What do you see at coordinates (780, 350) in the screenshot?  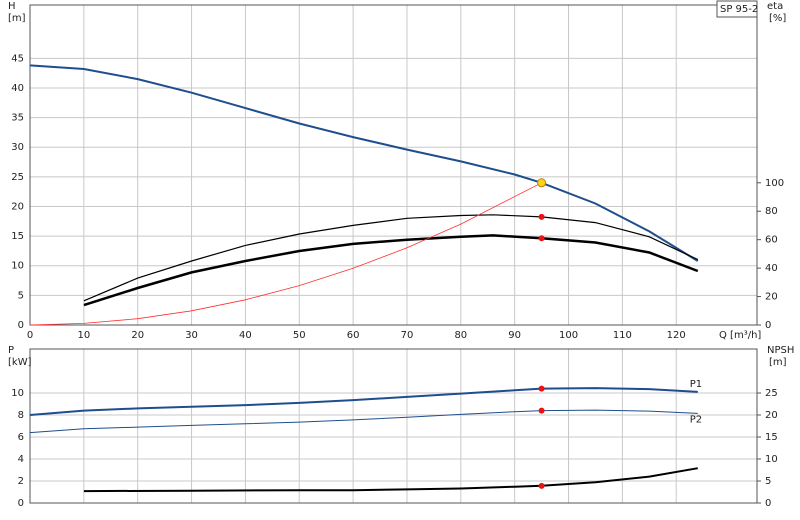 I see `y2-axis-label: NPSH` at bounding box center [780, 350].